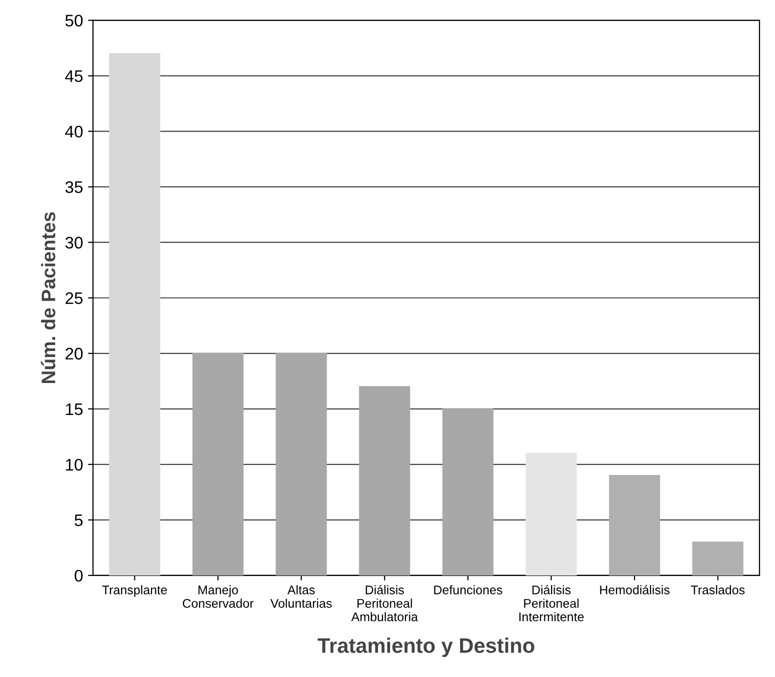 The image size is (775, 677). Describe the element at coordinates (48, 298) in the screenshot. I see `y-axis-title: Núm. de Pacientes` at that location.